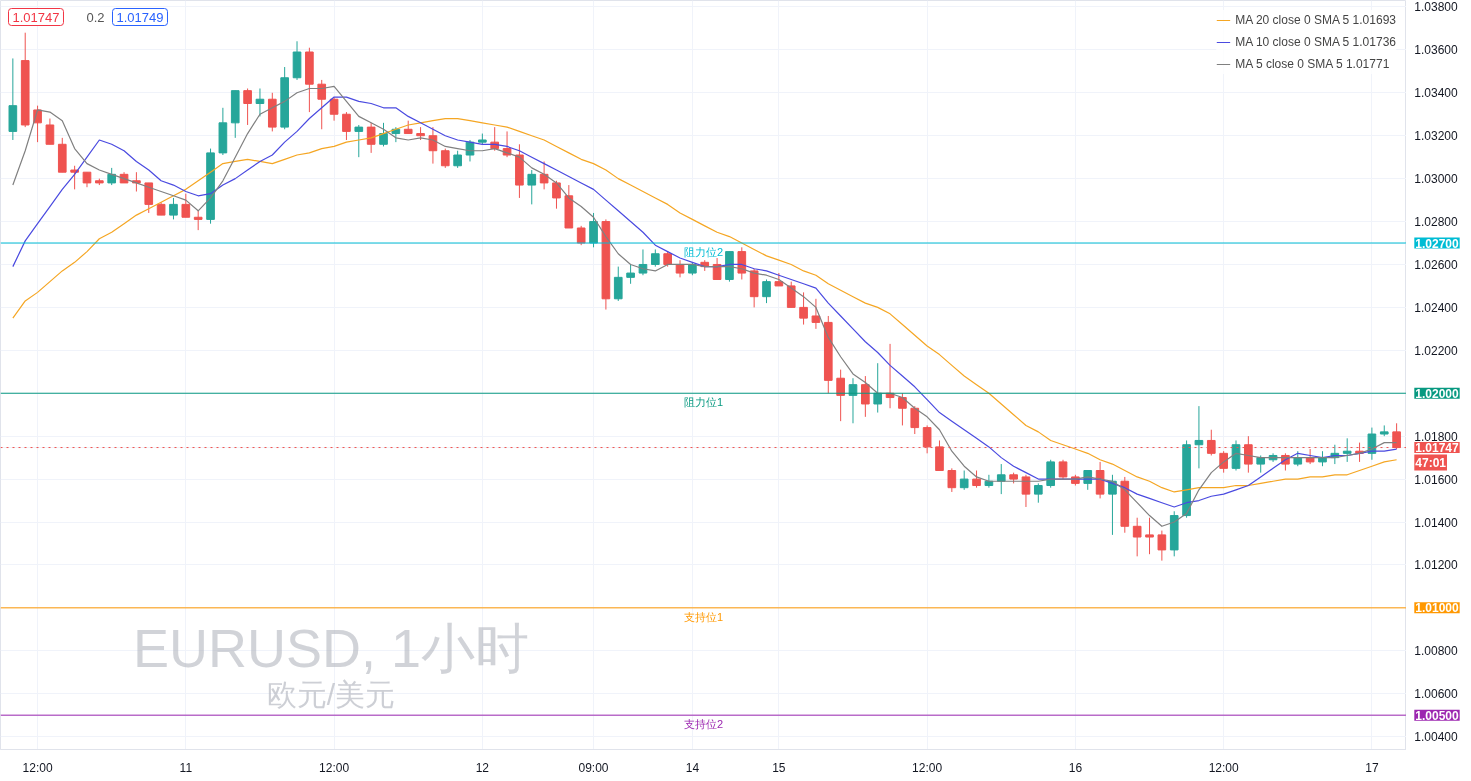  What do you see at coordinates (482, 767) in the screenshot?
I see `x-tick-label: 12` at bounding box center [482, 767].